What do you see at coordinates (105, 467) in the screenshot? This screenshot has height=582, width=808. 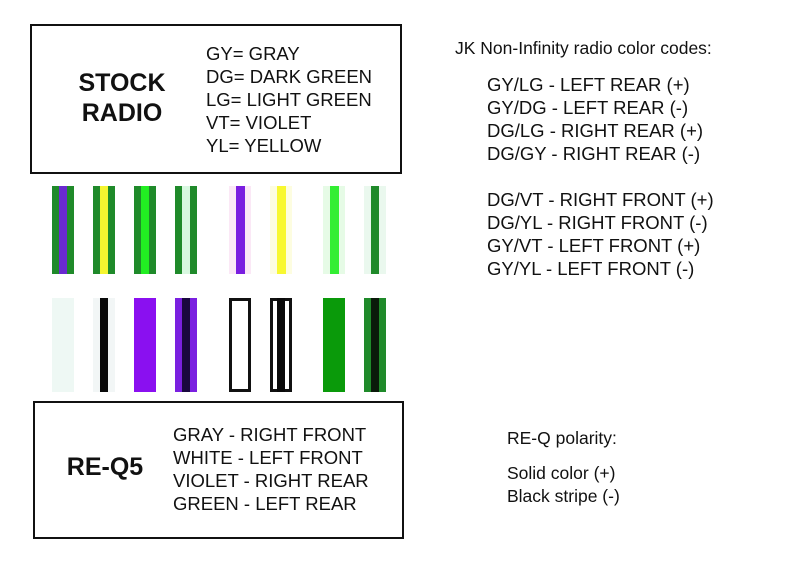 I see `req5-title: RE-Q5` at bounding box center [105, 467].